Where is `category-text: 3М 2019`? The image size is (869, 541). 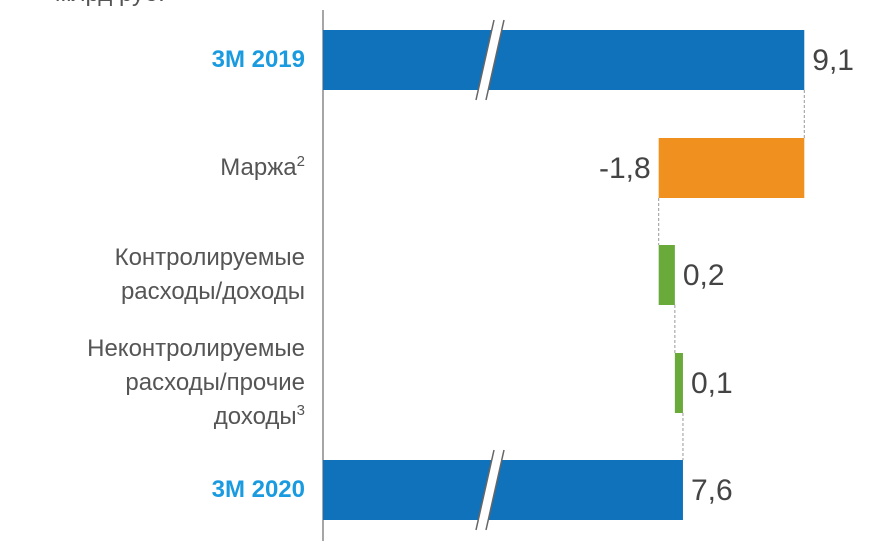
category-text: 3М 2019 is located at coordinates (258, 59).